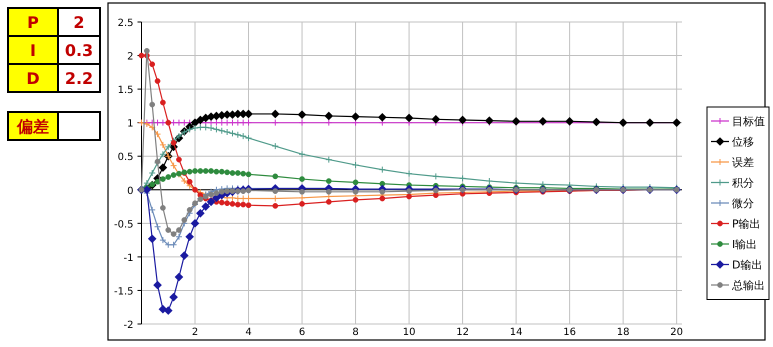  Describe the element at coordinates (79, 22) in the screenshot. I see `text: 2` at that location.